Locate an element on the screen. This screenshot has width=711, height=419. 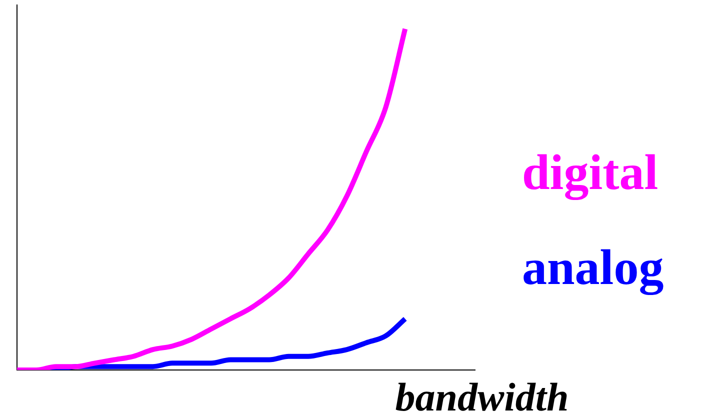
text: digital is located at coordinates (591, 172).